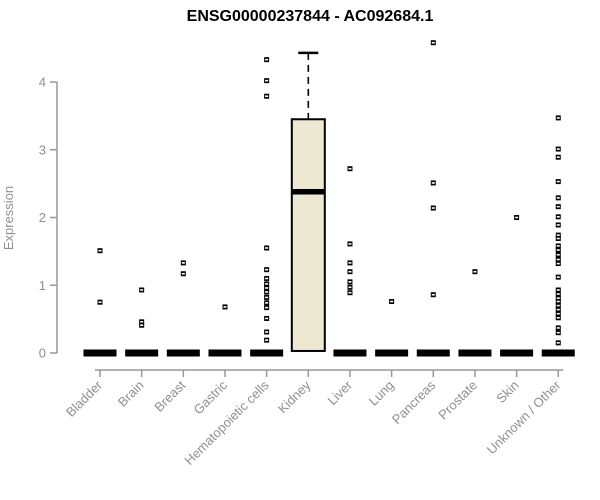 The width and height of the screenshot is (600, 500). I want to click on y-tick-label: 1, so click(42, 285).